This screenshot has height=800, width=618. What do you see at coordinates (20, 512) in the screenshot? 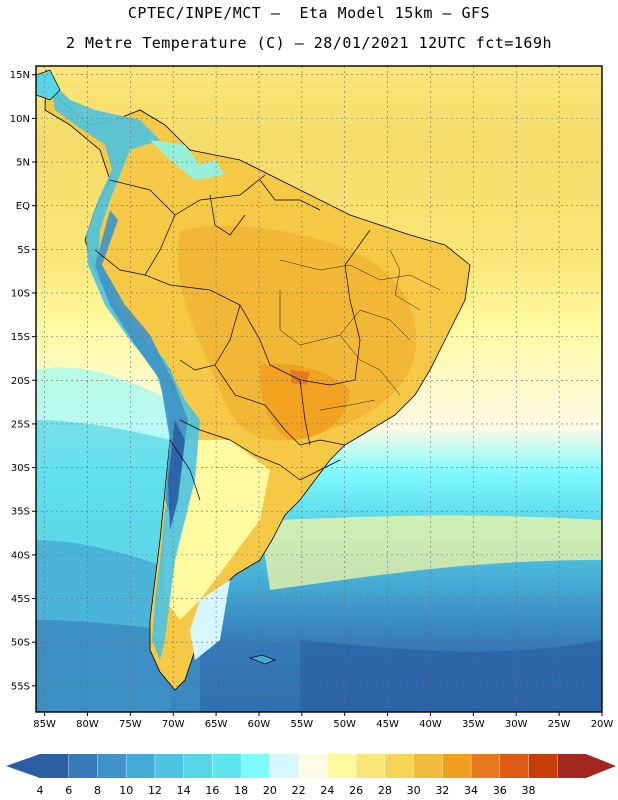
I see `lat-label: 35S` at bounding box center [20, 512].